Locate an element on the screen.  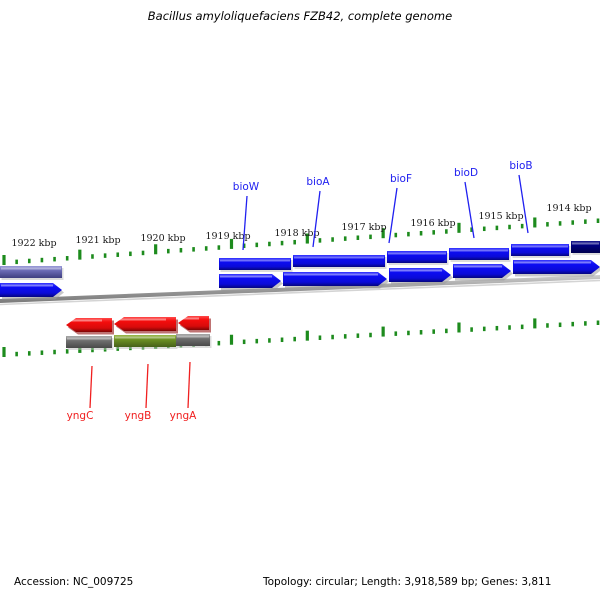
reverse-gene-track is located at coordinates (138, 325).